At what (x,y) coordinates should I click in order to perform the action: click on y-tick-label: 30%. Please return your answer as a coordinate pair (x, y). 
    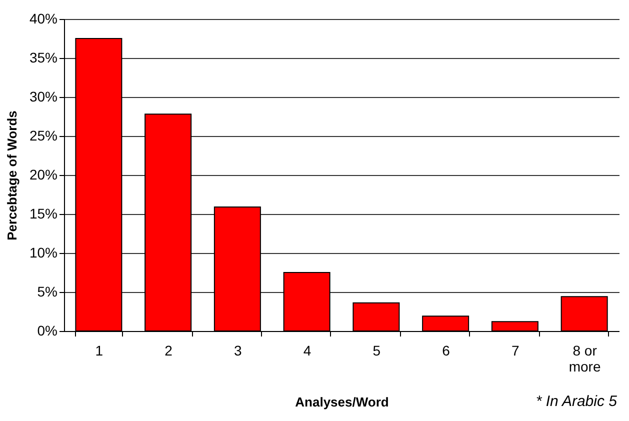
    Looking at the image, I should click on (43, 96).